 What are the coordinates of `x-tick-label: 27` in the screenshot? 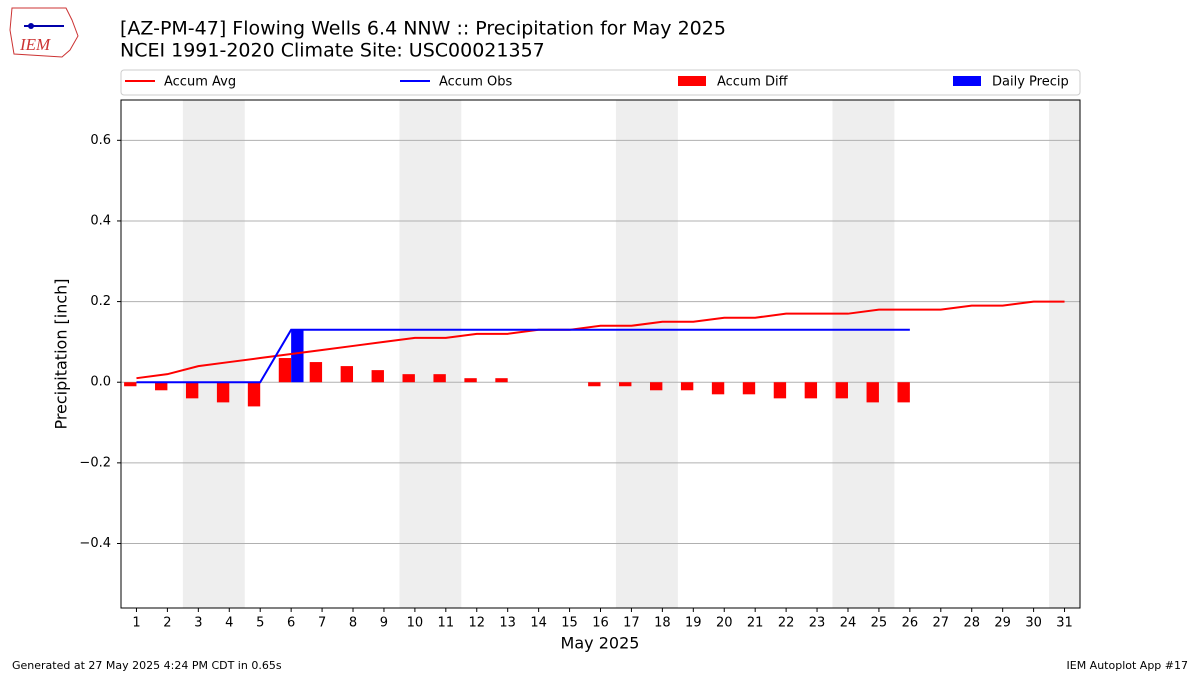 It's located at (941, 623).